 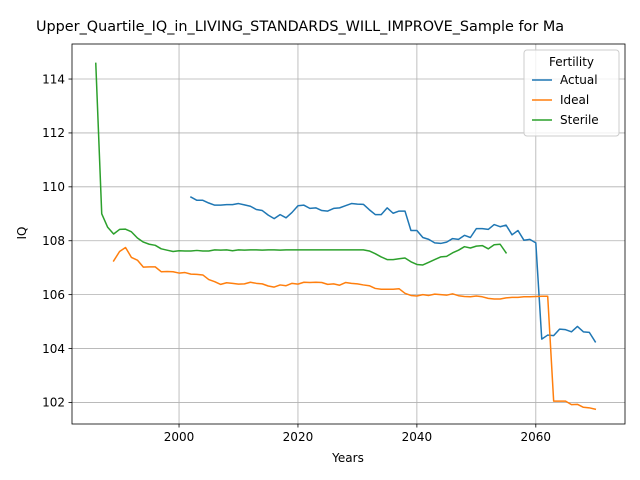 What do you see at coordinates (417, 437) in the screenshot?
I see `x-tick-label: 2040` at bounding box center [417, 437].